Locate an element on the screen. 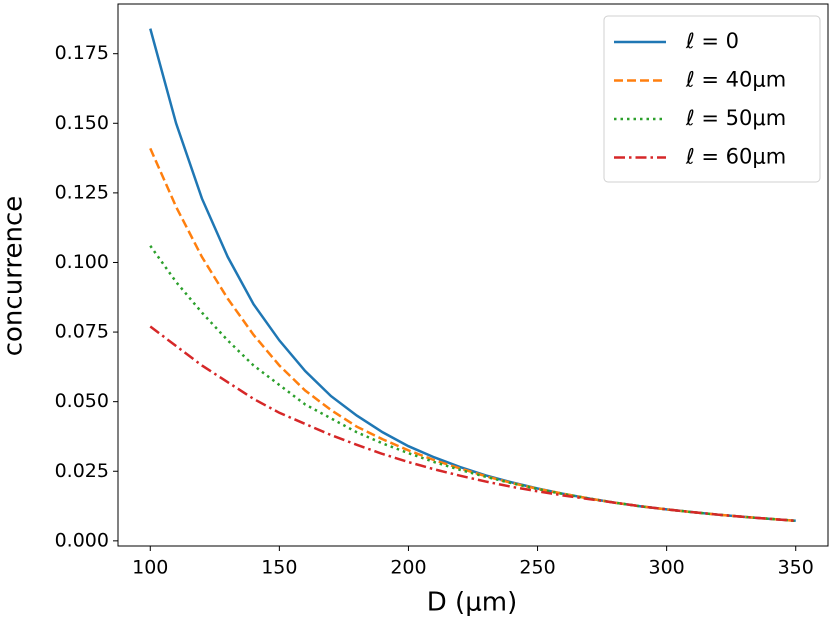 The height and width of the screenshot is (620, 830). x-axis-label: D (μm) is located at coordinates (472, 603).